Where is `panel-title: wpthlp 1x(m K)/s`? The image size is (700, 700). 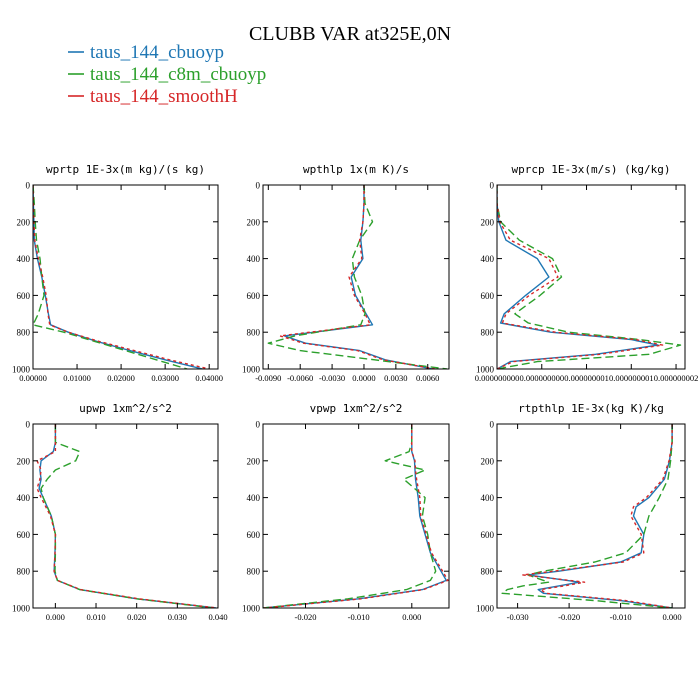
panel-title: wpthlp 1x(m K)/s is located at coordinates (356, 169).